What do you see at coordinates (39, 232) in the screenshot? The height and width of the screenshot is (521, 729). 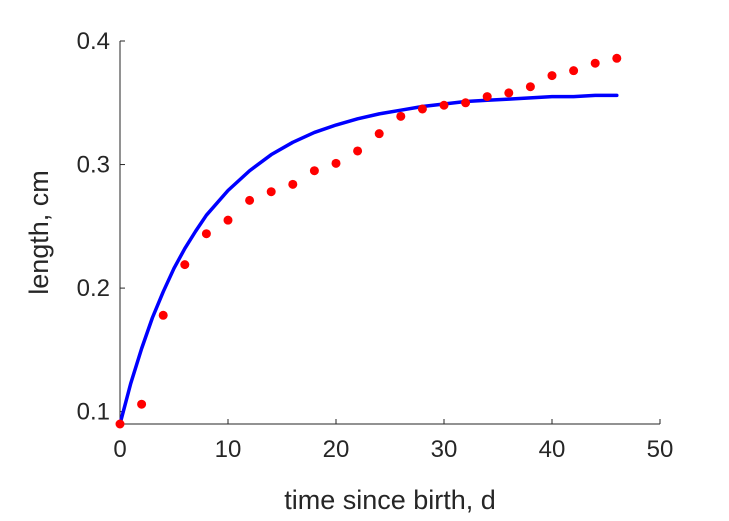 I see `y-axis-label: length, cm` at bounding box center [39, 232].